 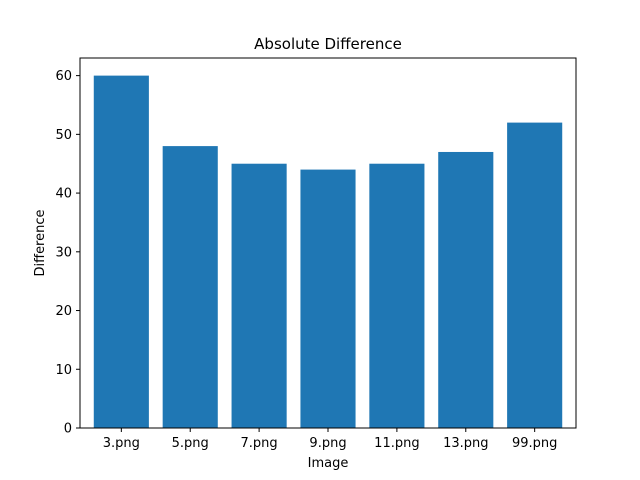 I want to click on bar-5-png, so click(x=190, y=287).